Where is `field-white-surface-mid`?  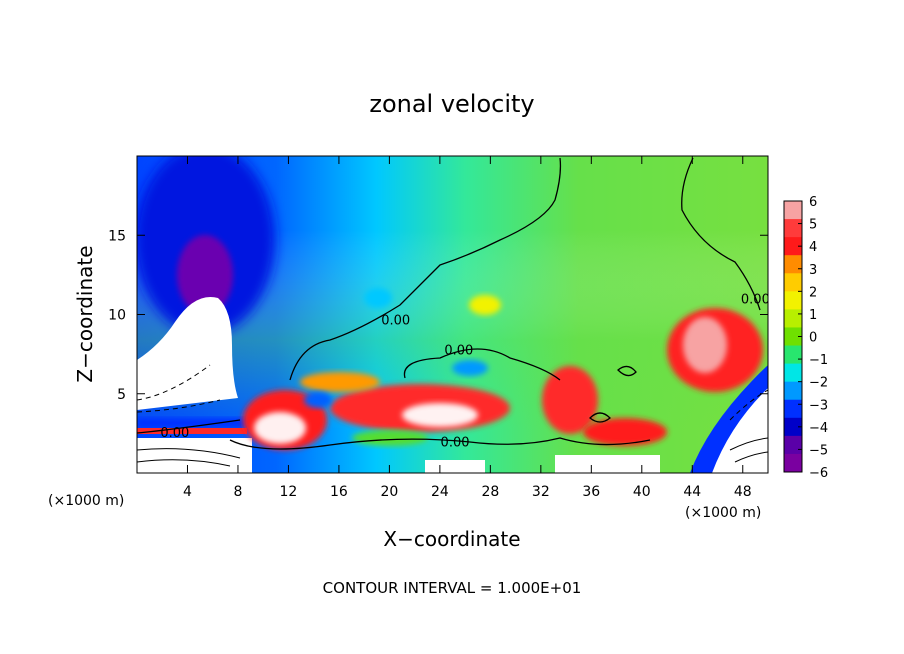 field-white-surface-mid is located at coordinates (455, 466).